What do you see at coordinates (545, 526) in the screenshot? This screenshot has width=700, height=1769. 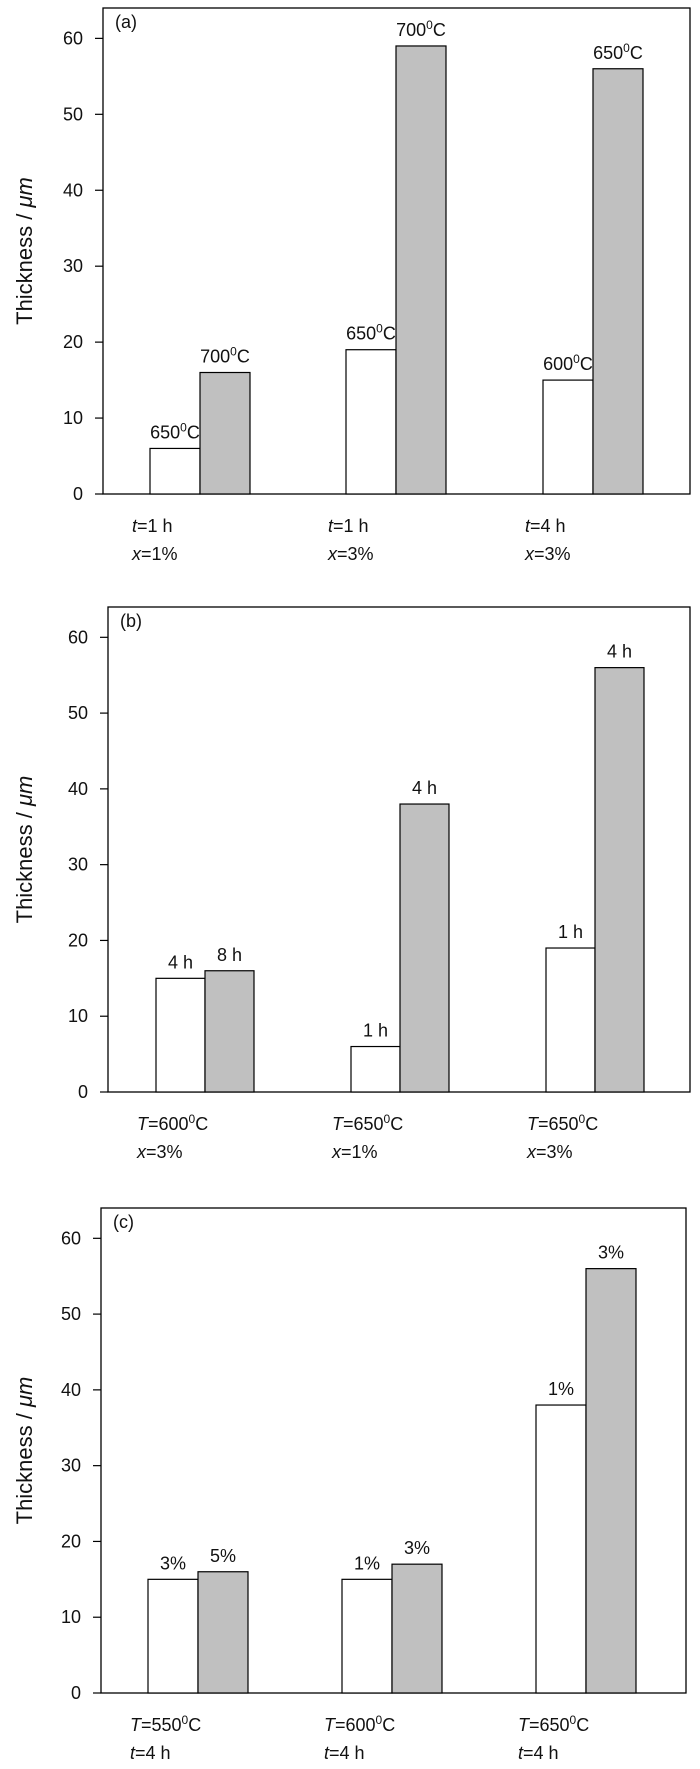 I see `category-label-line1: t=4 h` at bounding box center [545, 526].